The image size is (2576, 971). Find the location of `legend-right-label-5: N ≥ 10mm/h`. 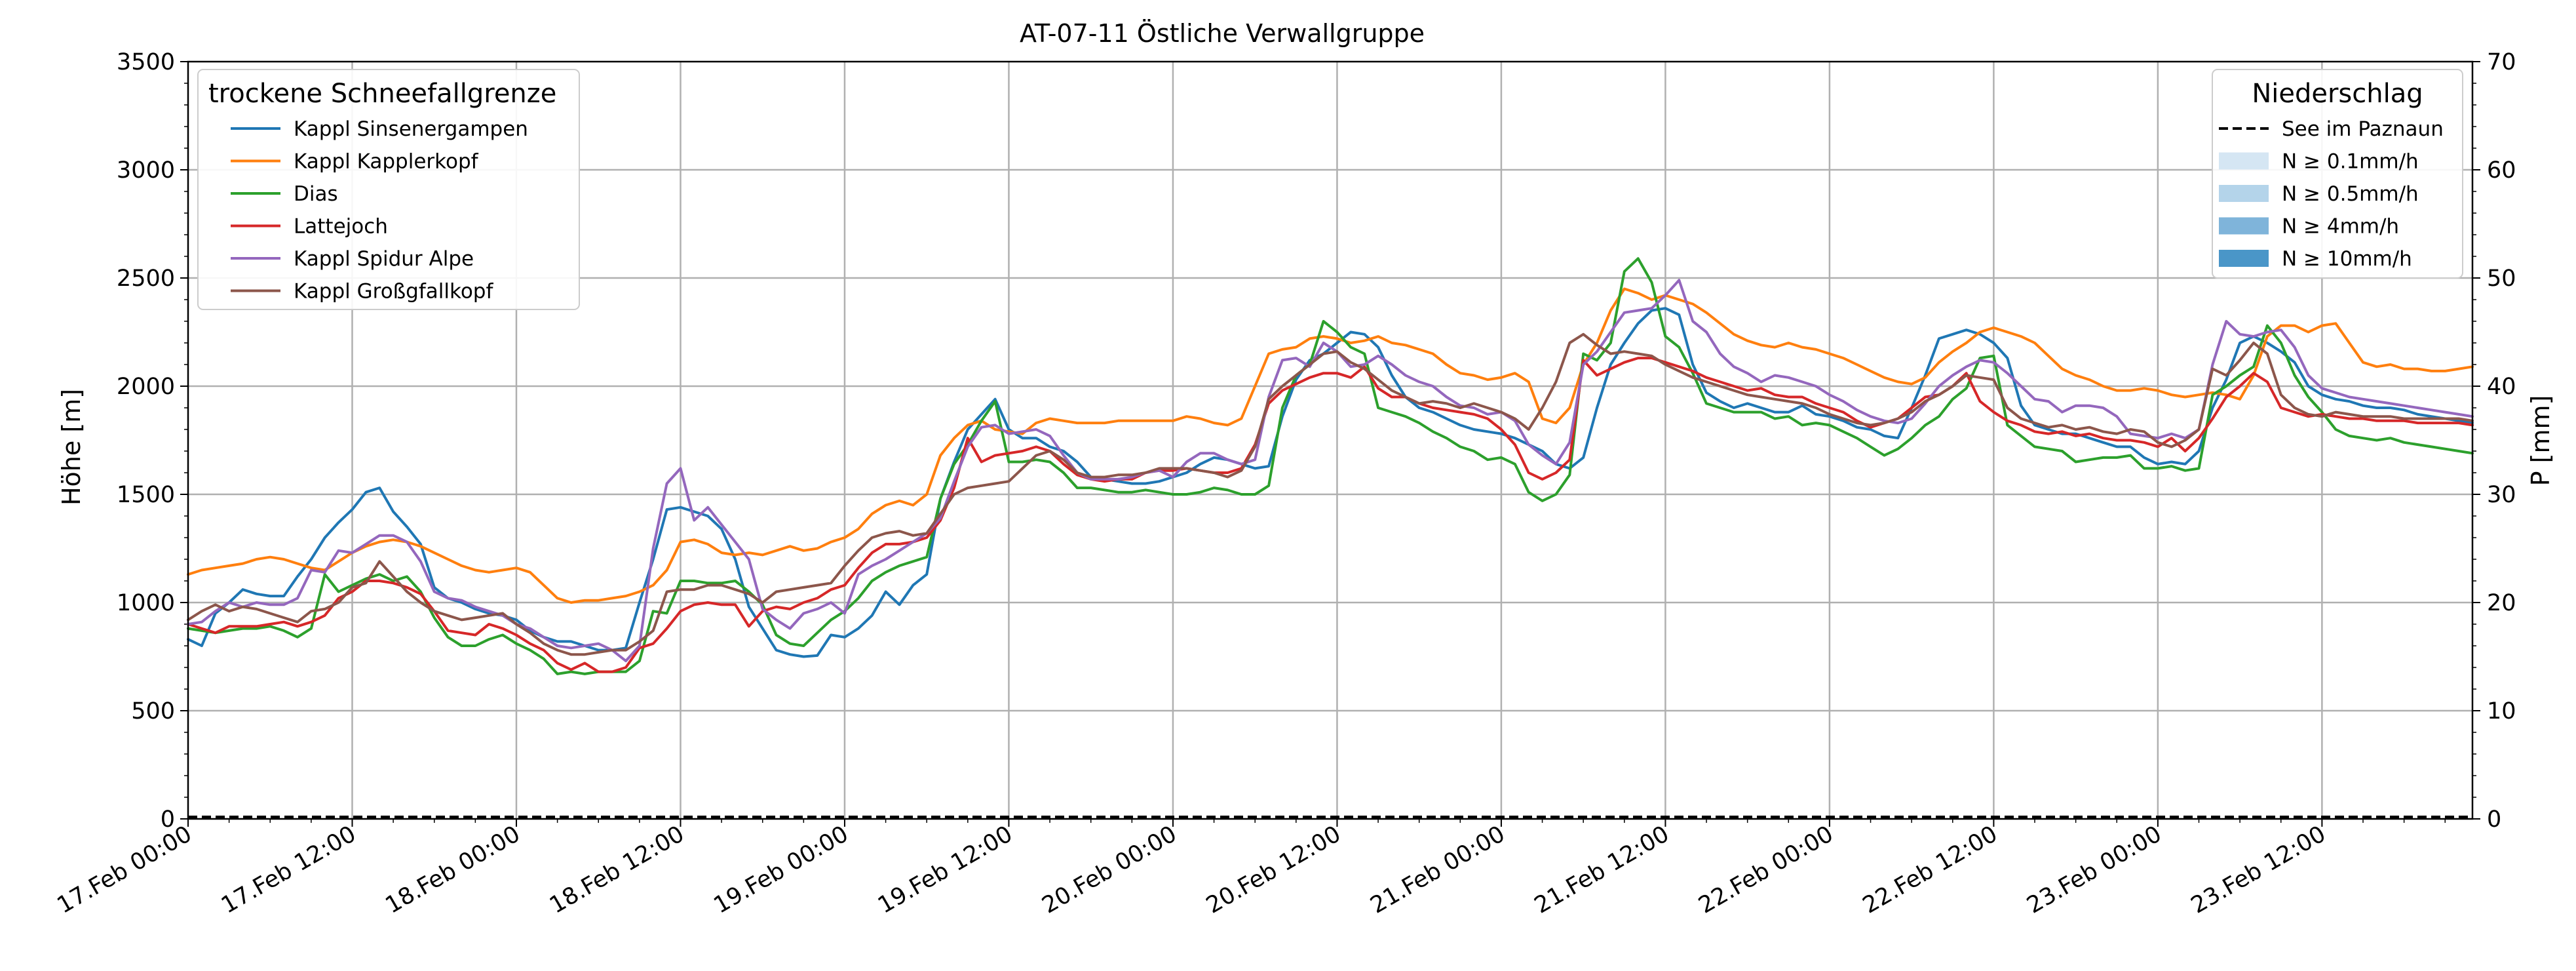

legend-right-label-5: N ≥ 10mm/h is located at coordinates (2347, 259).